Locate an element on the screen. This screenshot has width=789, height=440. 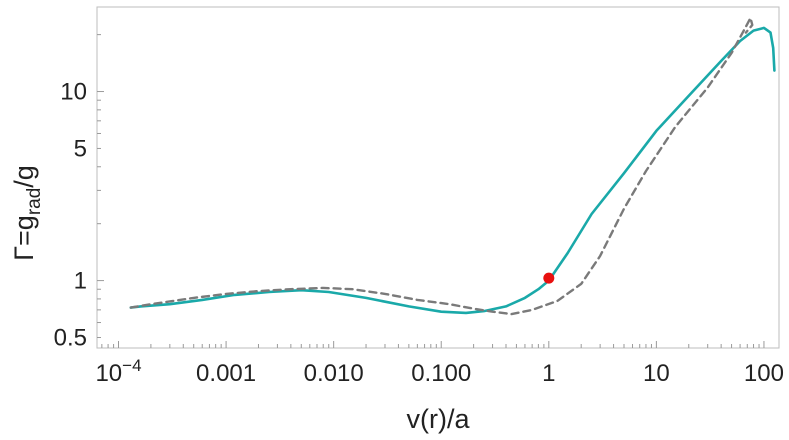
x-tick-label: 10⁻⁴ is located at coordinates (118, 371).